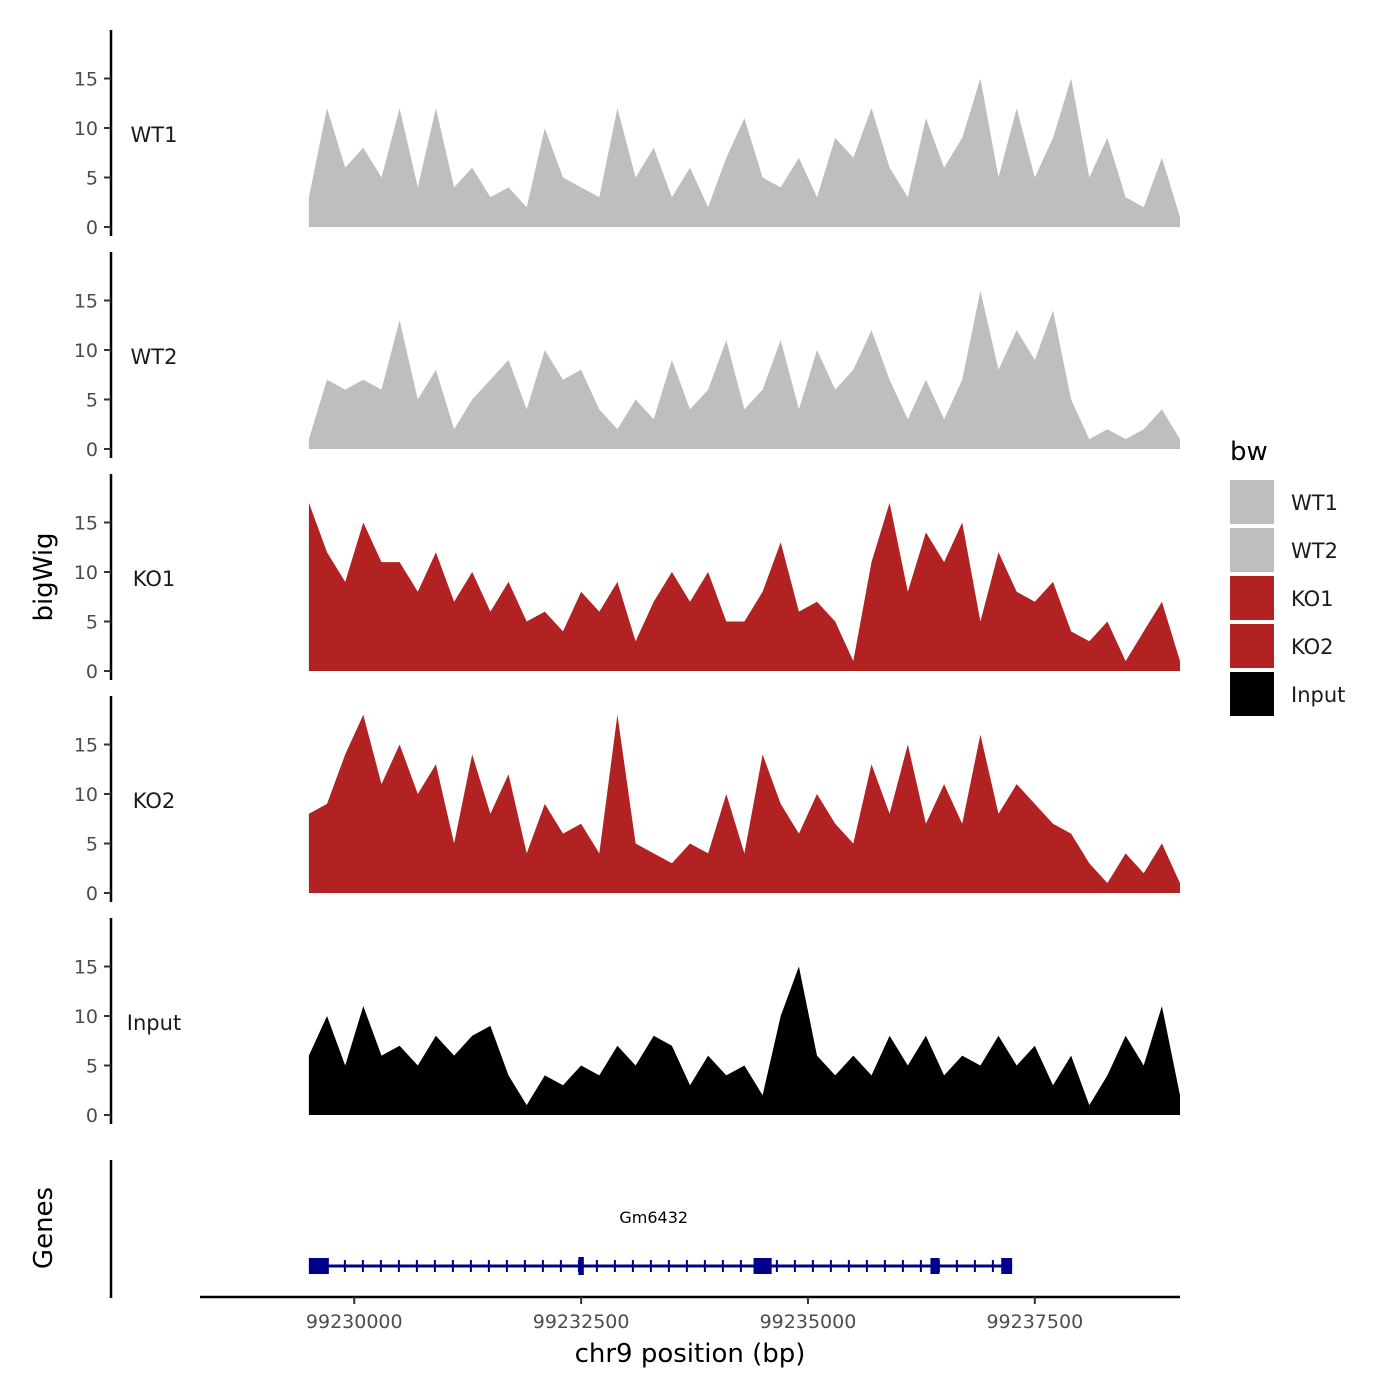 The height and width of the screenshot is (1400, 1400). Describe the element at coordinates (1312, 647) in the screenshot. I see `legend-label: KO2` at that location.